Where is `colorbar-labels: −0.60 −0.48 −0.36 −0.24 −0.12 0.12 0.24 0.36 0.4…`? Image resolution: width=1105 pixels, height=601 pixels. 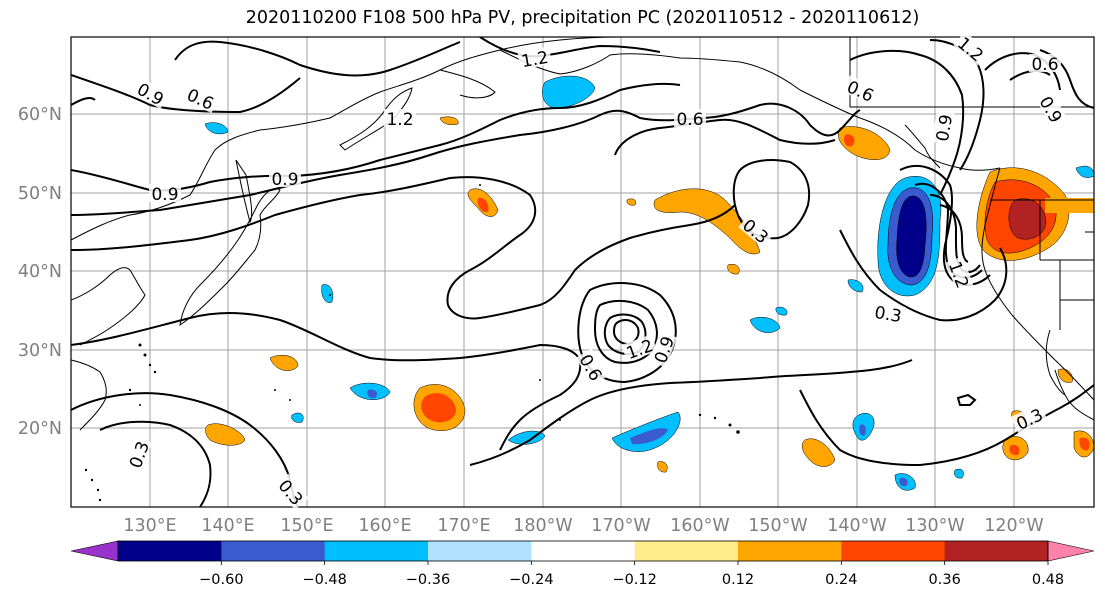 colorbar-labels: −0.60 −0.48 −0.36 −0.24 −0.12 0.12 0.24 0.36 0.4… is located at coordinates (631, 574).